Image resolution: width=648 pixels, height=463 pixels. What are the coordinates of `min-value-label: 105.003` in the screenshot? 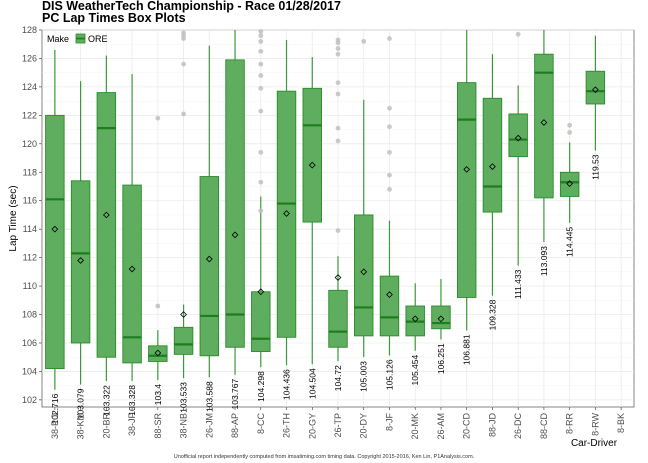 It's located at (364, 376).